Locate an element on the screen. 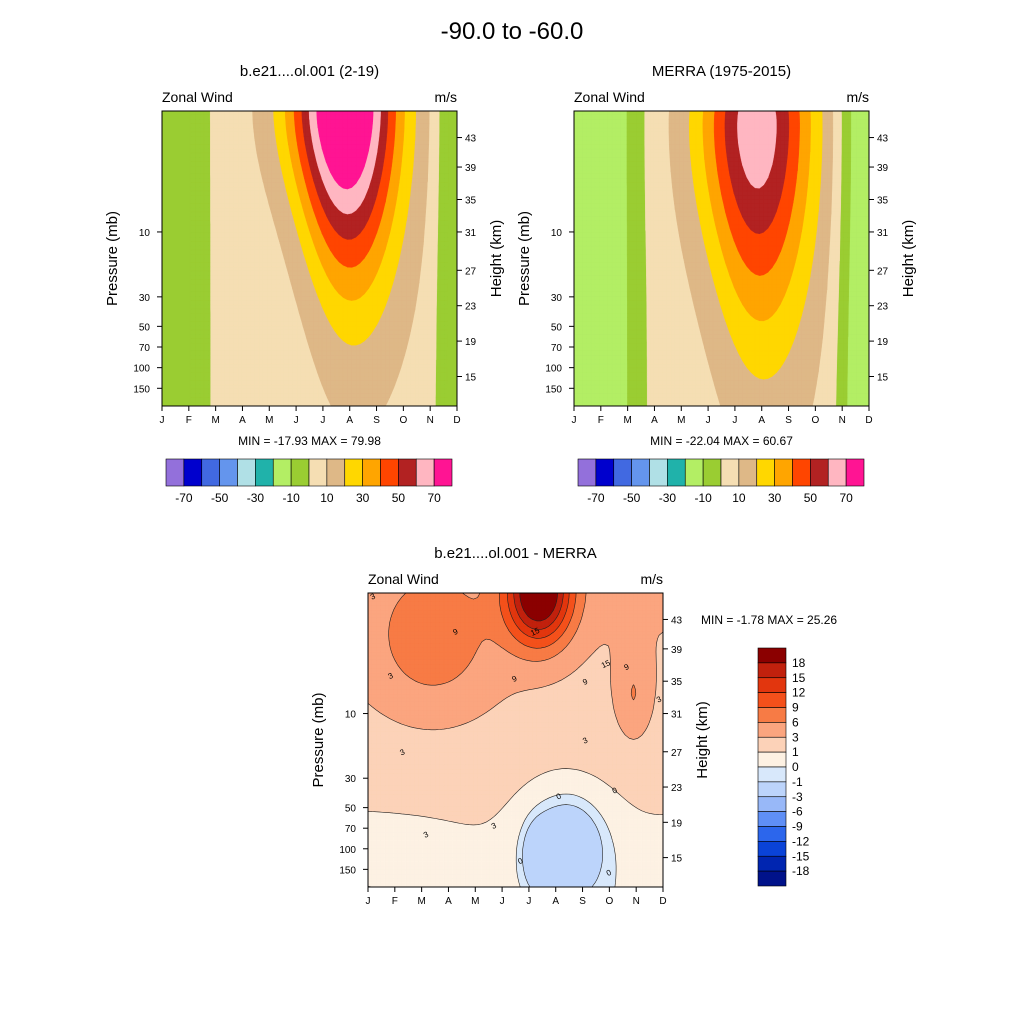 This screenshot has width=1024, height=1024. colorbar-label: 3 is located at coordinates (795, 737).